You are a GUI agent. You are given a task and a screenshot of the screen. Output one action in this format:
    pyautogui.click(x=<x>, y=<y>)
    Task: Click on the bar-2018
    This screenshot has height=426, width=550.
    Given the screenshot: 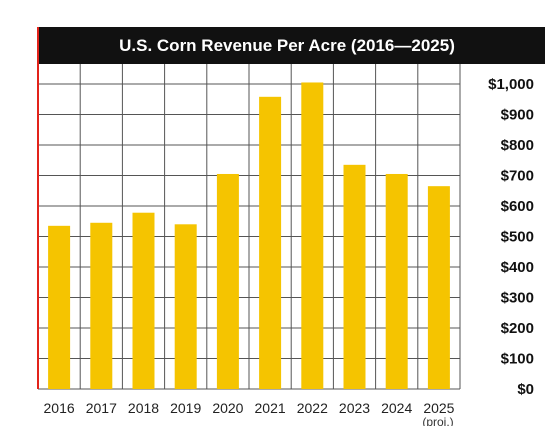 What is the action you would take?
    pyautogui.click(x=143, y=300)
    